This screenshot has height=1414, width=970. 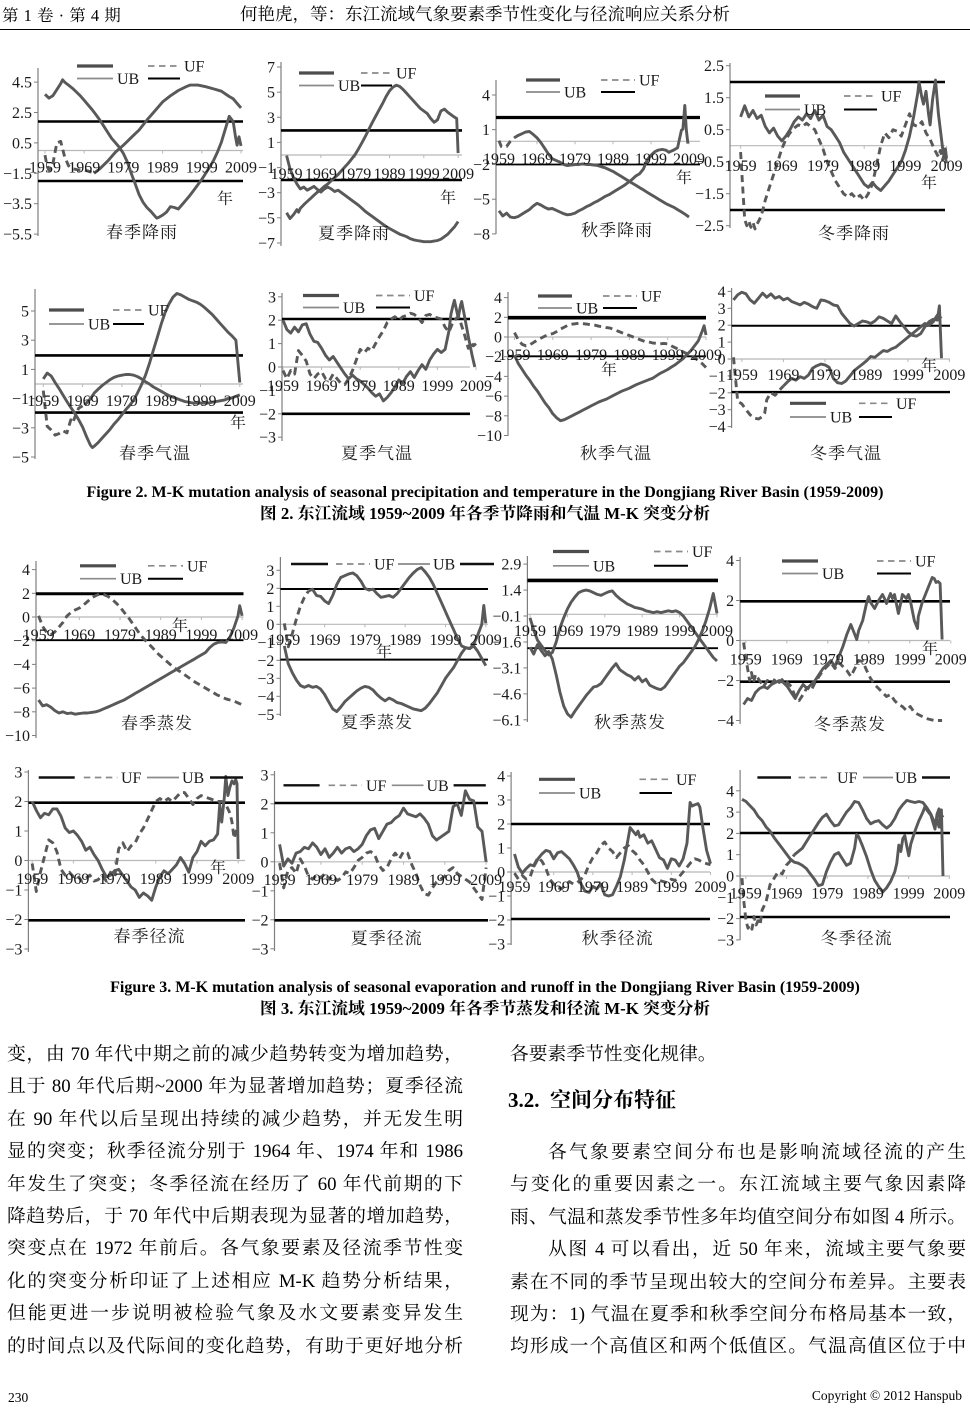 I want to click on svg-text: −3.5, so click(x=17, y=204).